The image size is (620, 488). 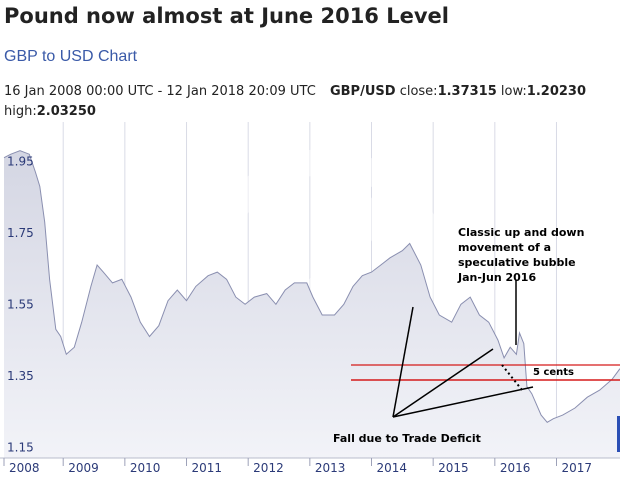 I want to click on dotted-pointer, so click(x=512, y=377).